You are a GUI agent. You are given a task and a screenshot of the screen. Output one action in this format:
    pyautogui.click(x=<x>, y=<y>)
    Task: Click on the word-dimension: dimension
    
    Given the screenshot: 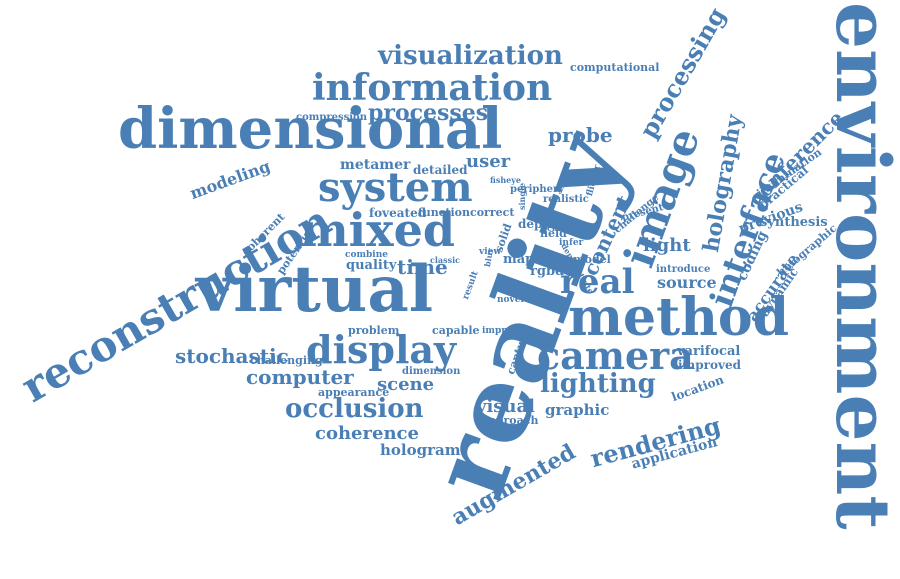 What is the action you would take?
    pyautogui.click(x=431, y=371)
    